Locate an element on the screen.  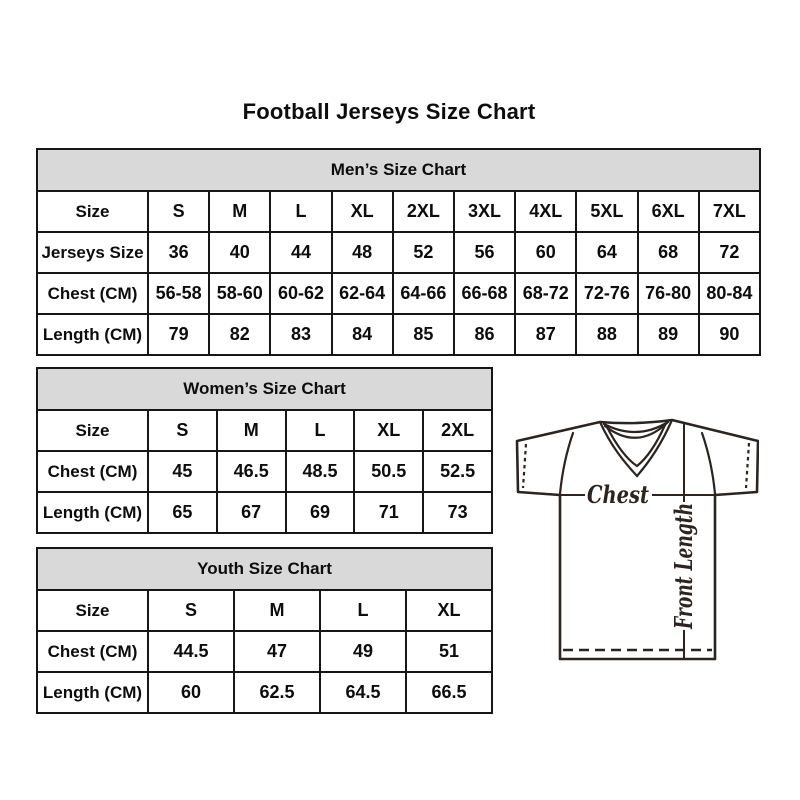
youth-table-row: Length (CM) 60 62.5 64.5 66.5 is located at coordinates (264, 692).